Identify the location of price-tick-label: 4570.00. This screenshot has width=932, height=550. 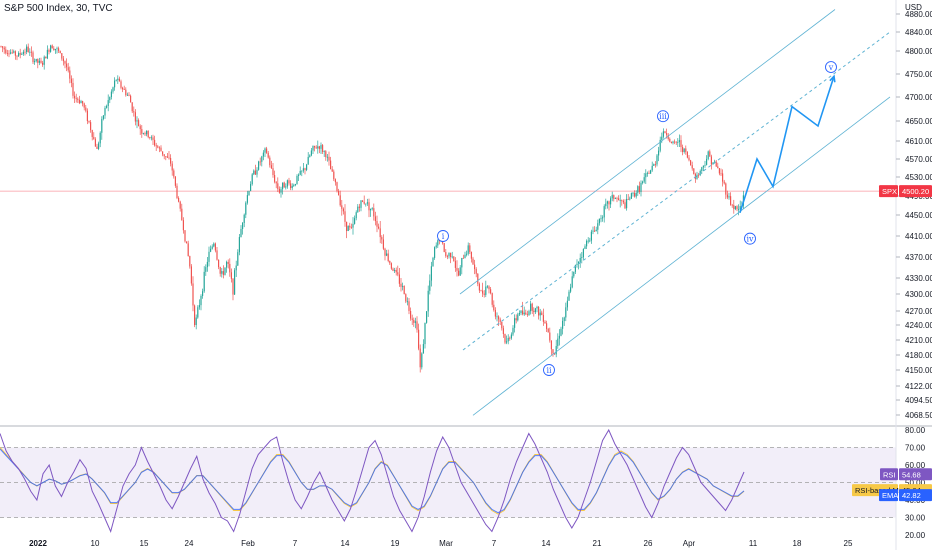
(918, 159).